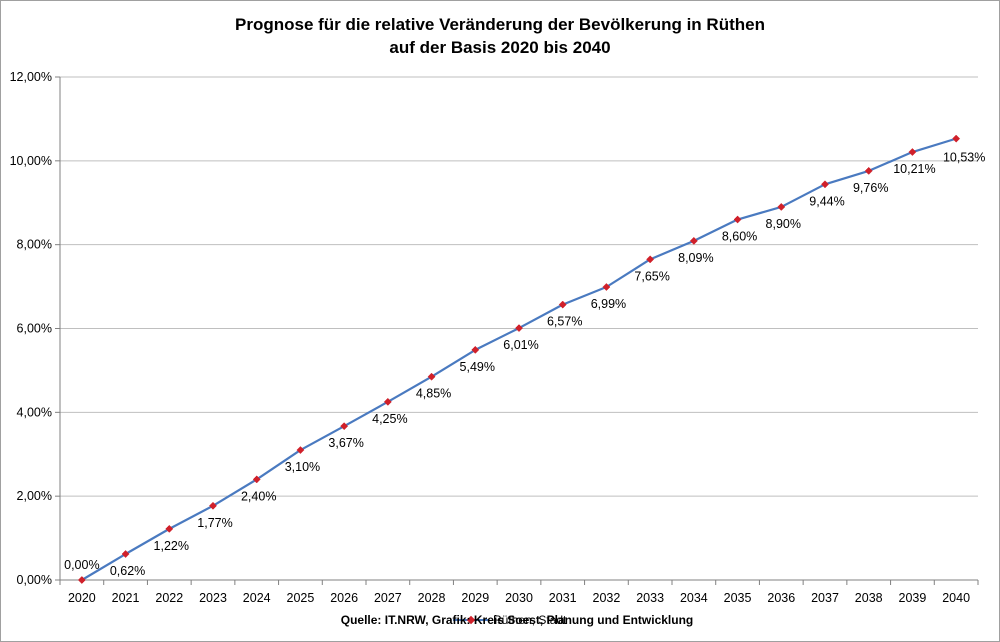 This screenshot has height=642, width=1000. What do you see at coordinates (213, 598) in the screenshot?
I see `x-tick-label: 2023` at bounding box center [213, 598].